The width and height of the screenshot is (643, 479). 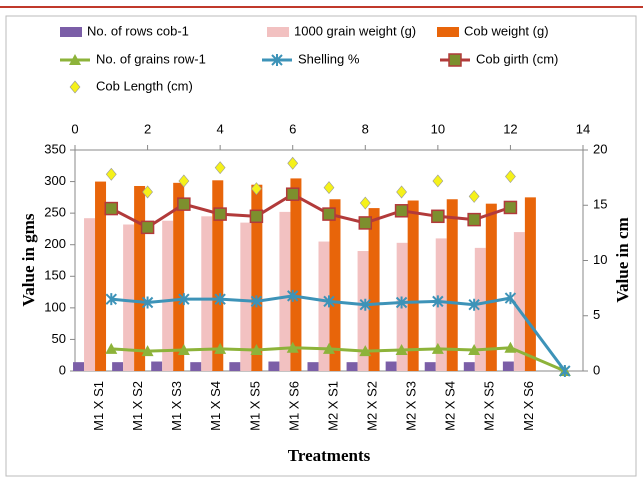 I want to click on y-tick-label: 250, so click(x=55, y=212).